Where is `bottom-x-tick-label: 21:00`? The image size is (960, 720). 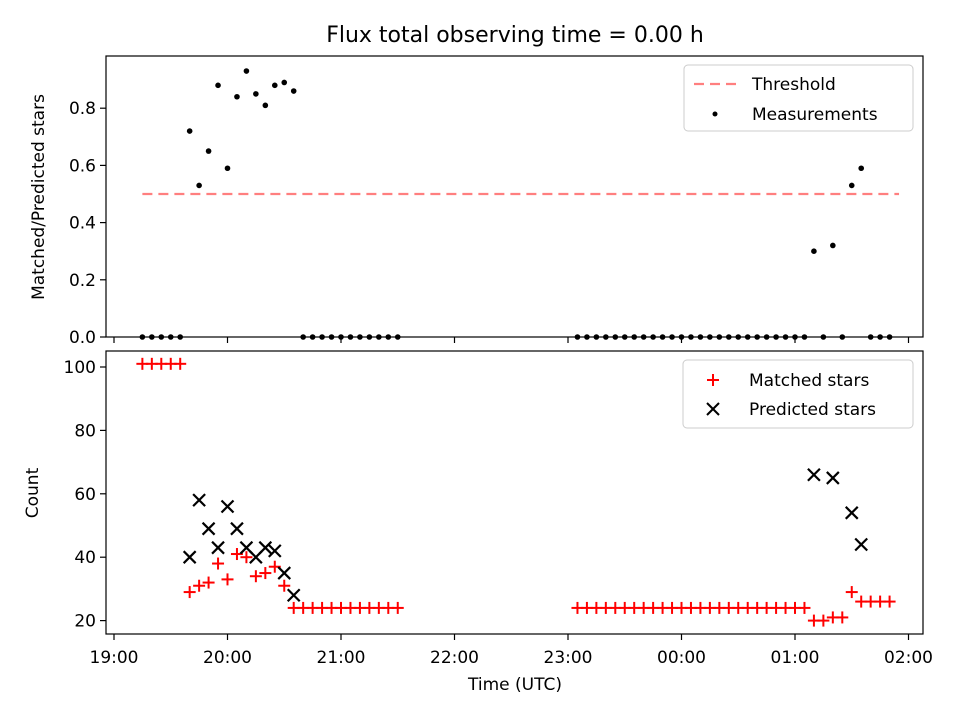
bottom-x-tick-label: 21:00 is located at coordinates (341, 658).